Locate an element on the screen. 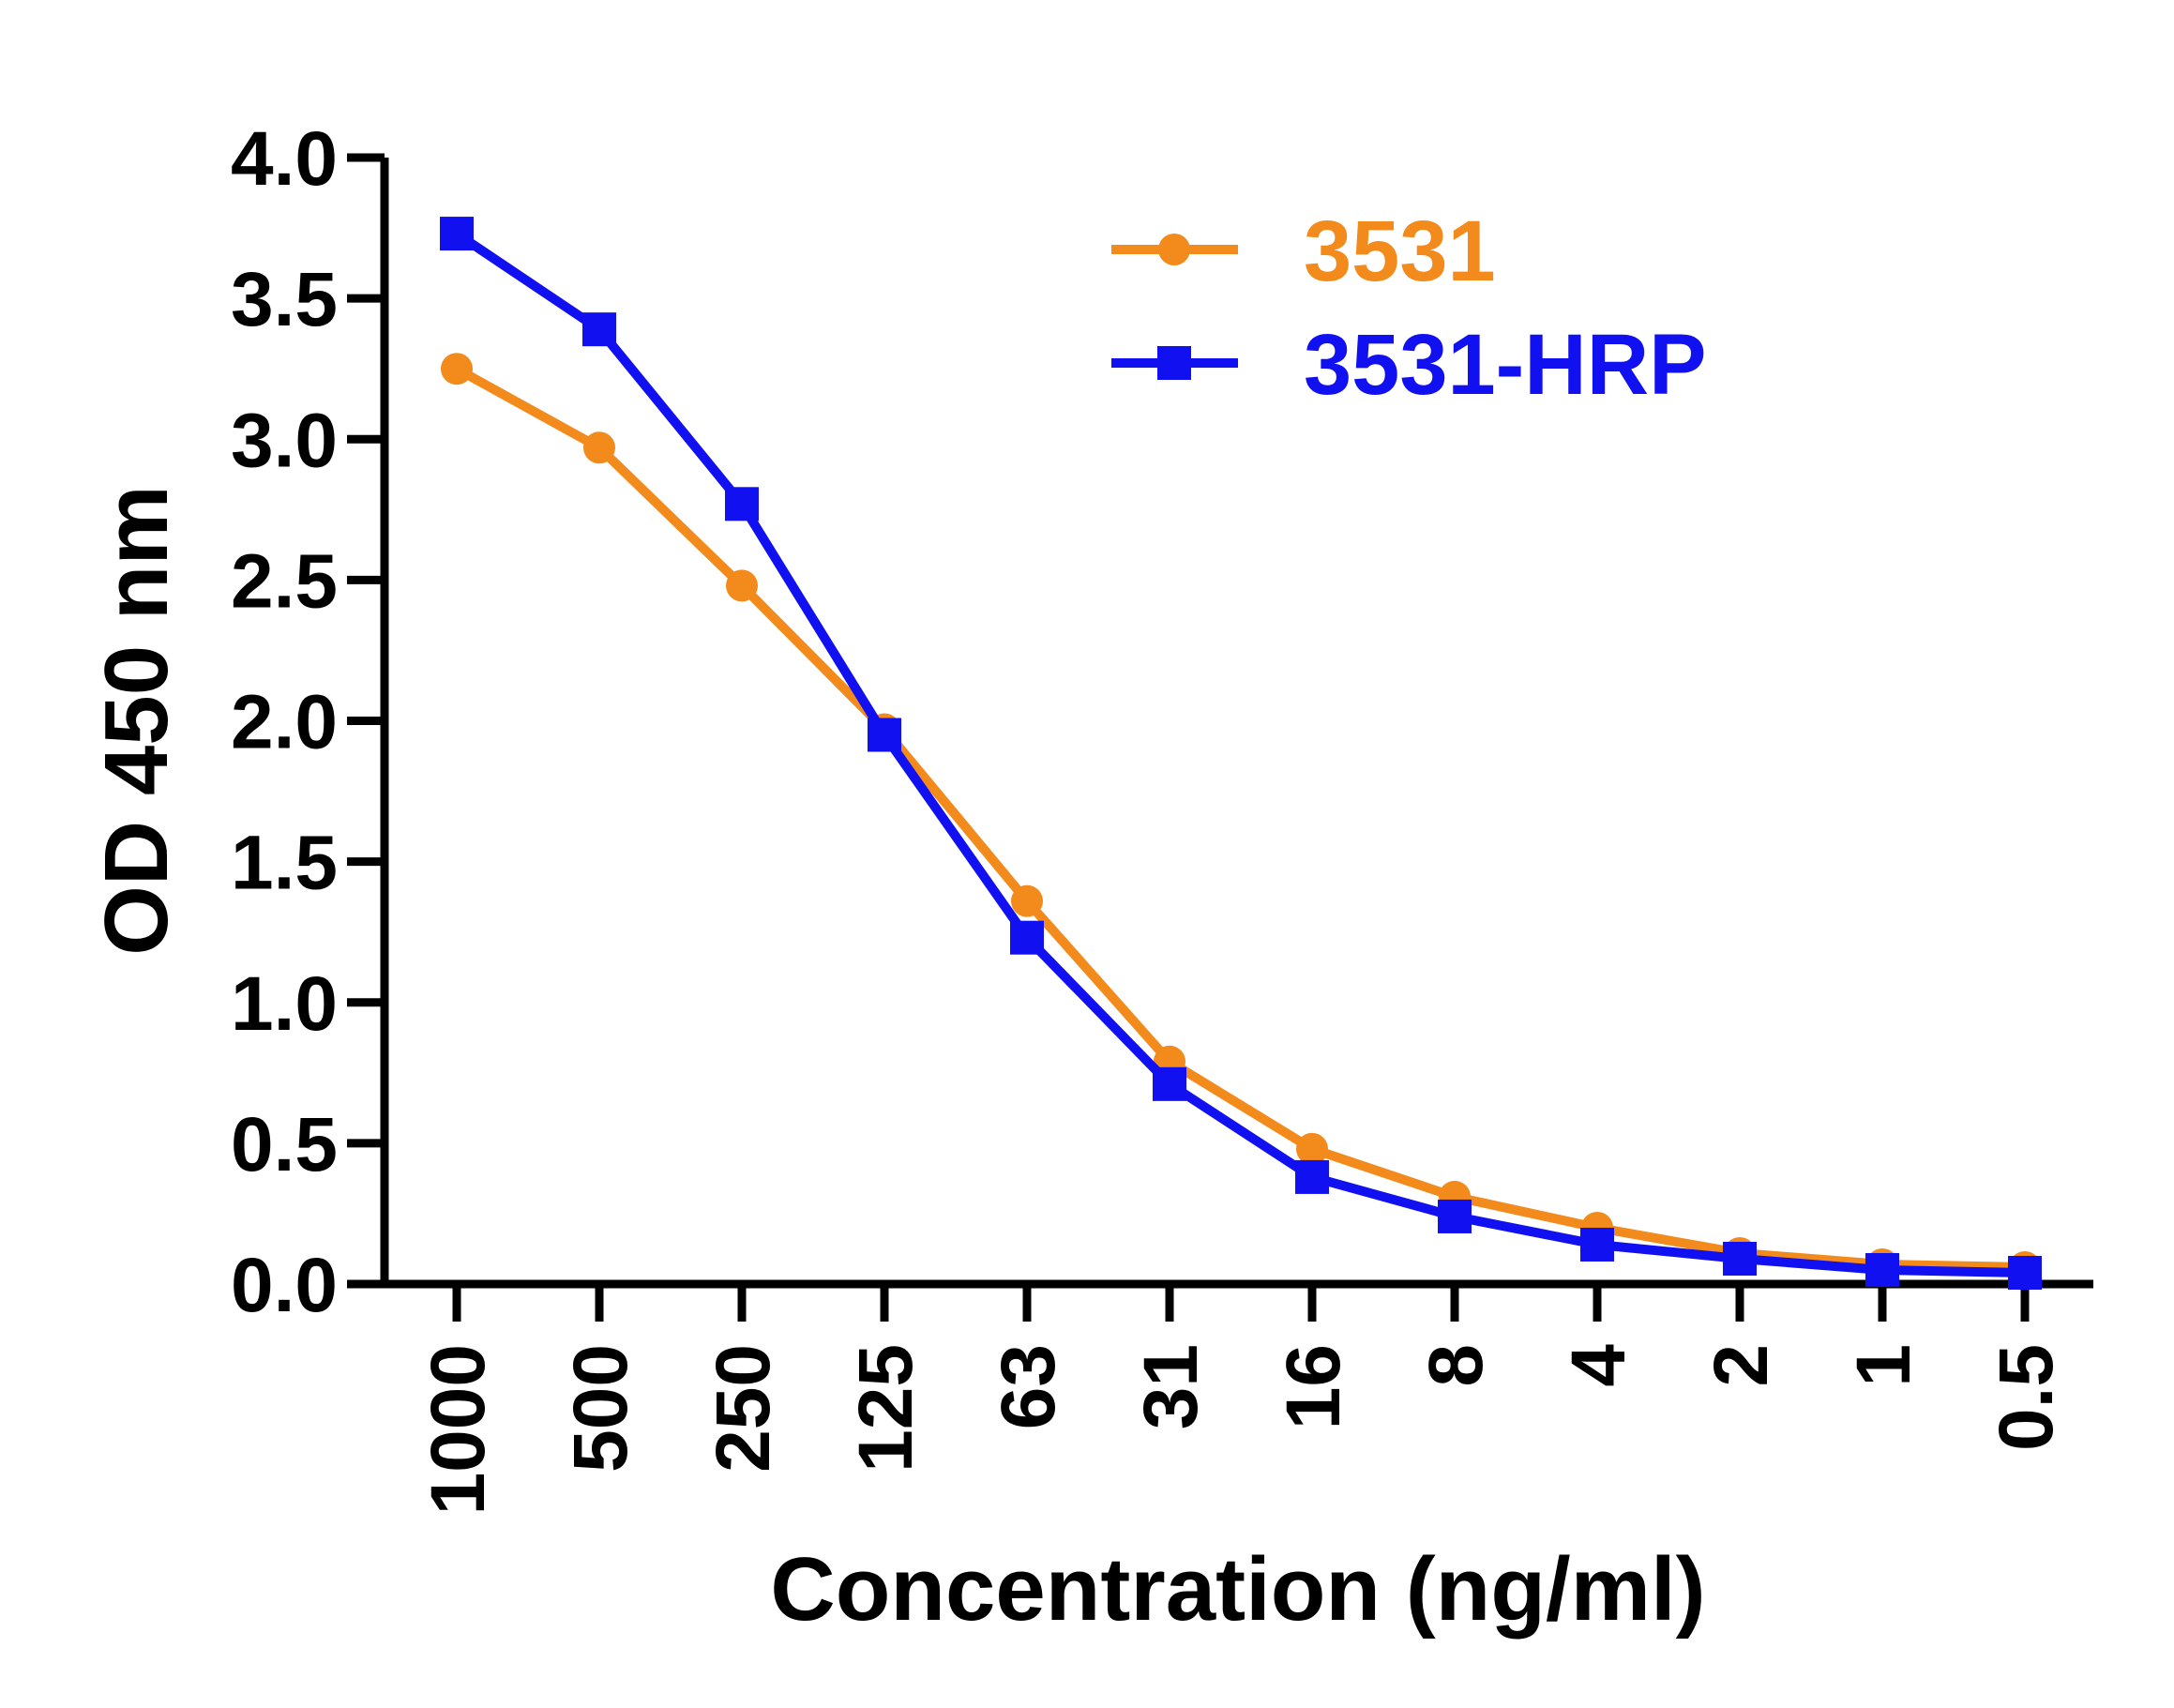 Image resolution: width=2174 pixels, height=1708 pixels. y-tick-label: 3.0 is located at coordinates (284, 440).